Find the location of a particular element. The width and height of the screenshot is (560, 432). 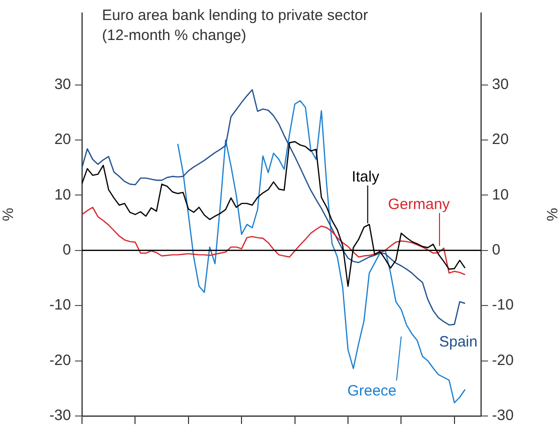

y2-tick-label: 20 is located at coordinates (500, 139).